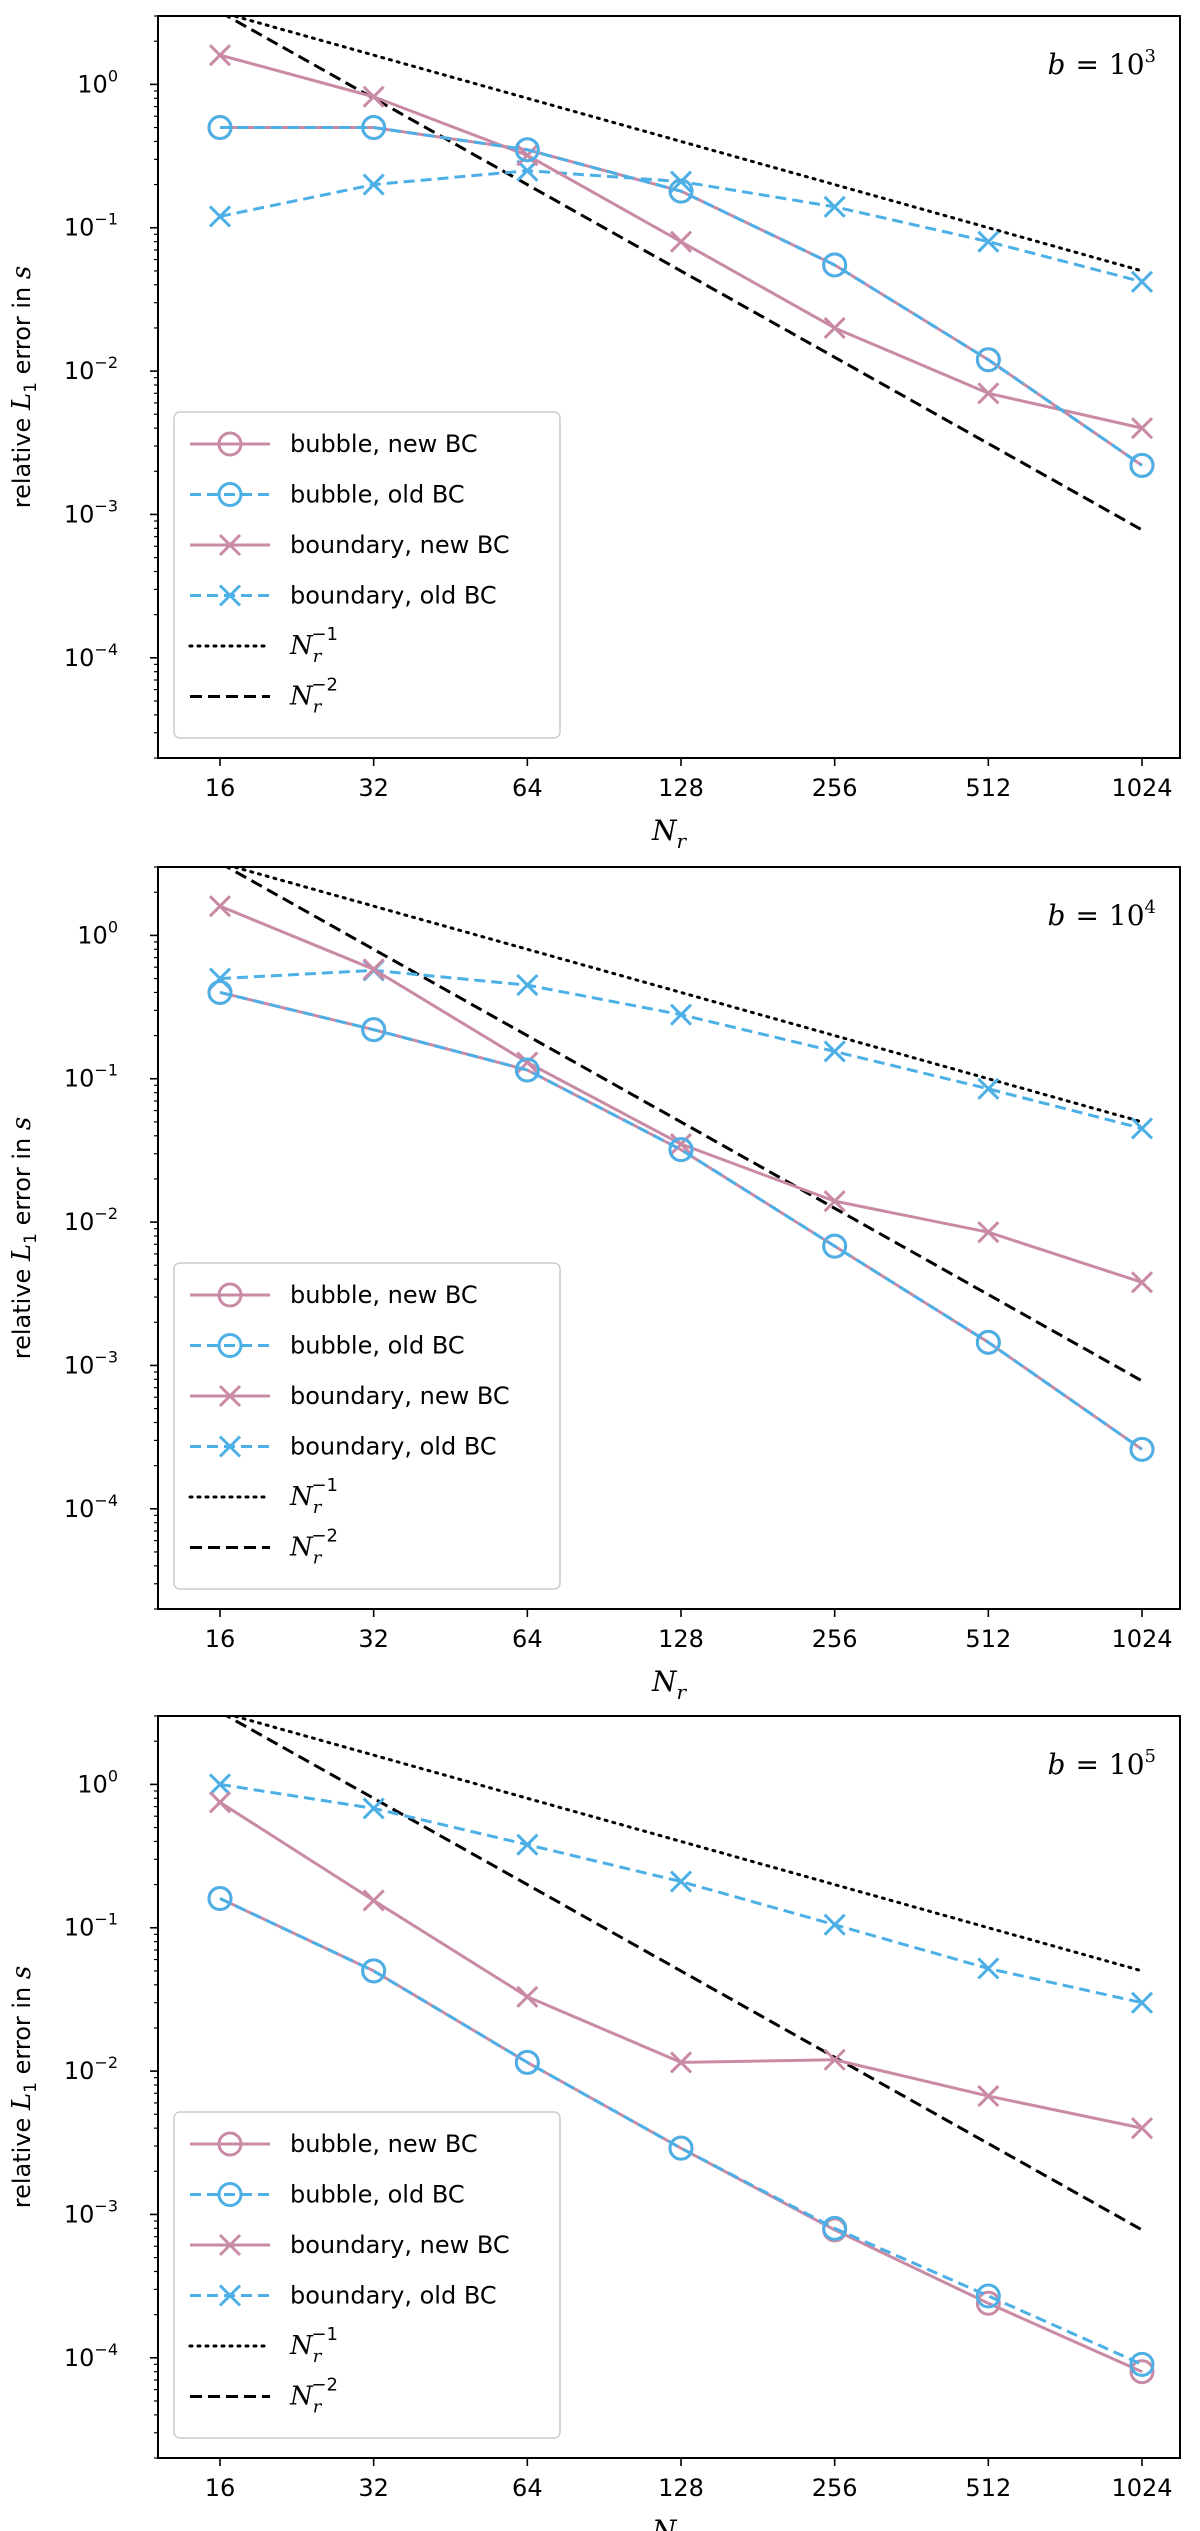  What do you see at coordinates (377, 1346) in the screenshot?
I see `legend-label: bubble, old BC` at bounding box center [377, 1346].